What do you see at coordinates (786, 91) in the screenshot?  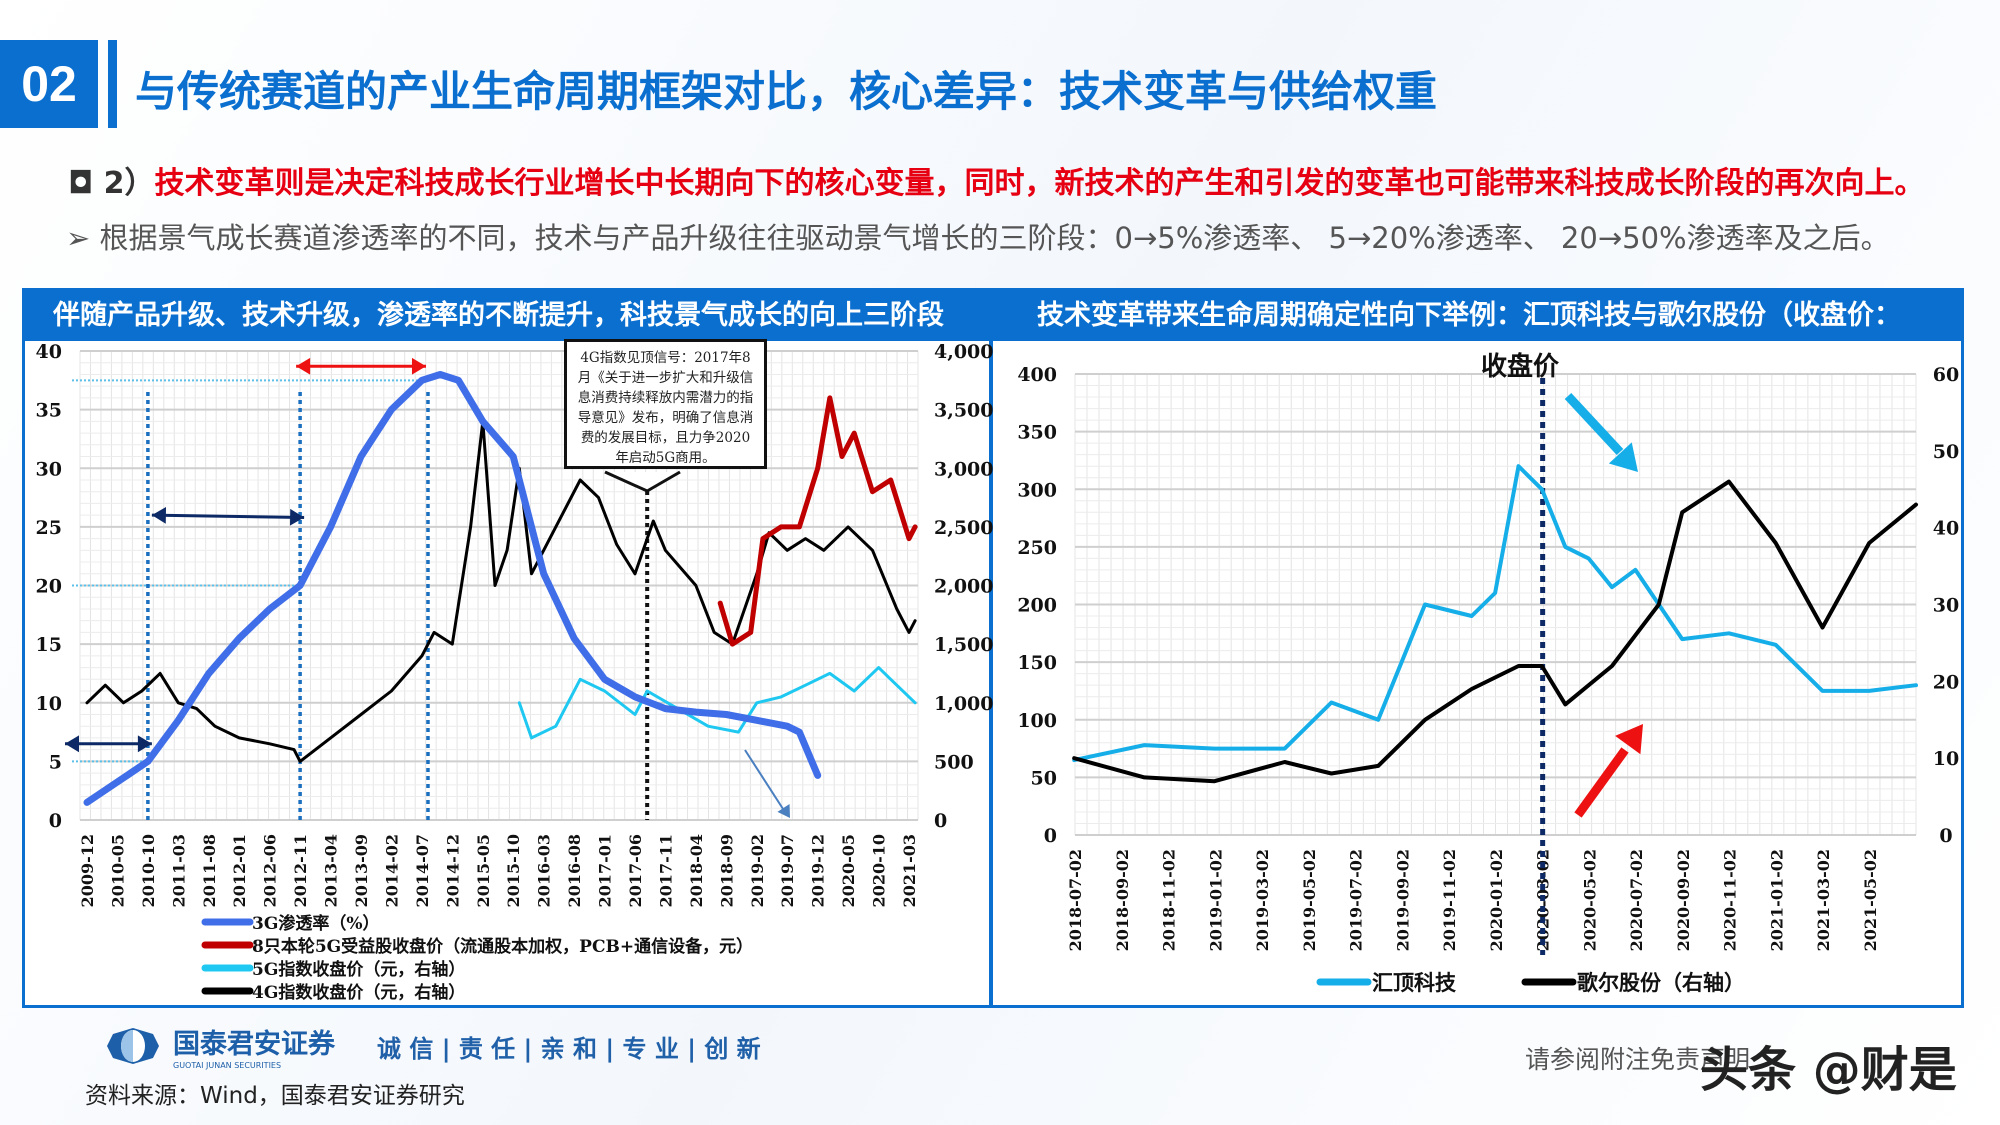 I see `page-title: 与传统赛道的产业生命周期框架对比，核心差异：技术变革与供给权重` at bounding box center [786, 91].